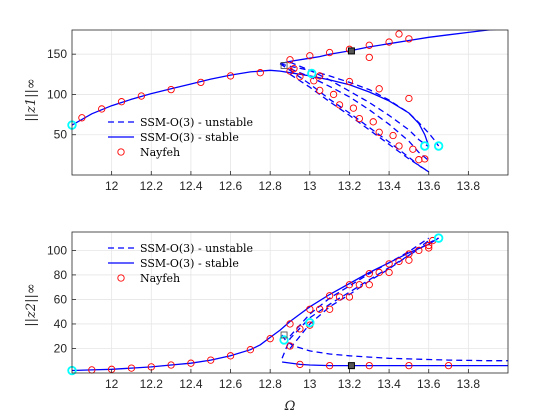 The width and height of the screenshot is (560, 420). I want to click on bottom-xtick-label: 12, so click(112, 384).